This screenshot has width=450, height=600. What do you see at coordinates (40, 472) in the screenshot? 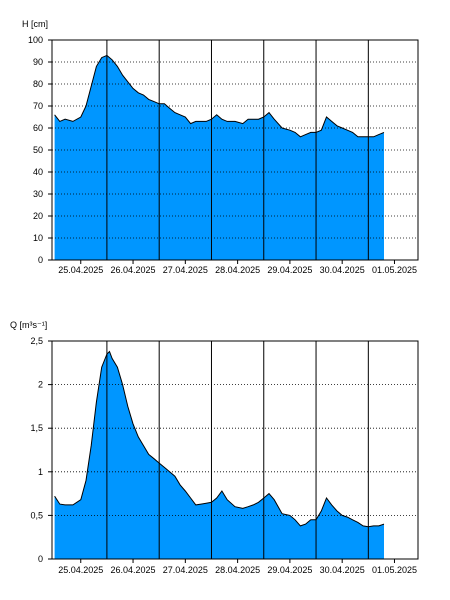
I see `discharge-y-tick-label: 1` at bounding box center [40, 472].